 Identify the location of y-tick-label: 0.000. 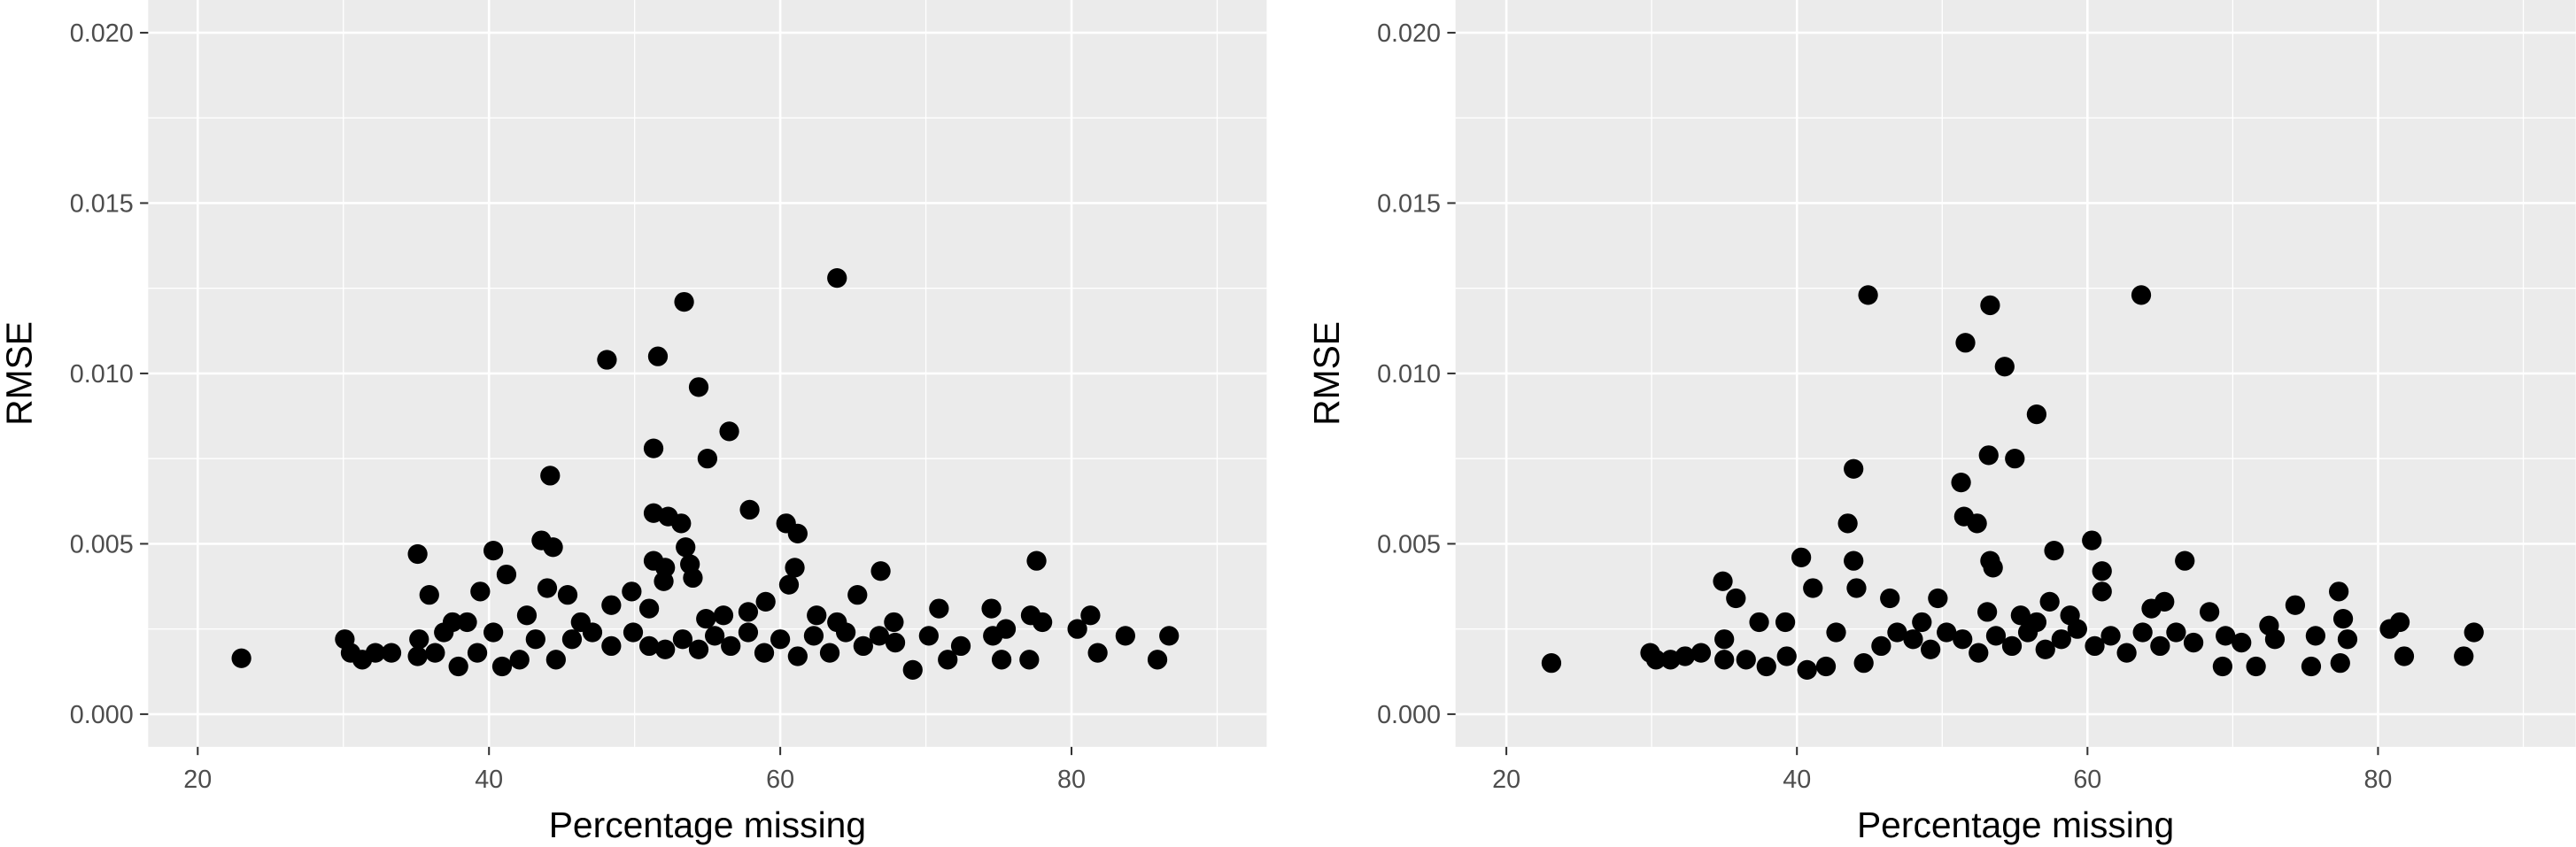
(1409, 715).